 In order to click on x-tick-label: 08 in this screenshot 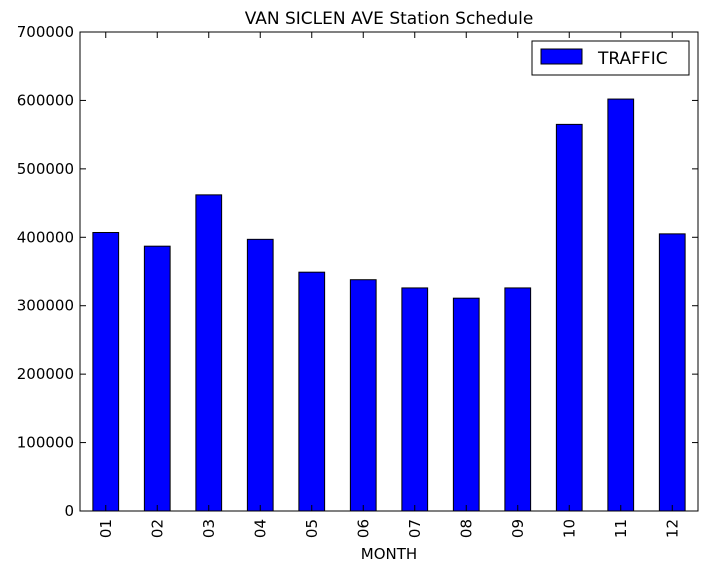, I will do `click(466, 528)`.